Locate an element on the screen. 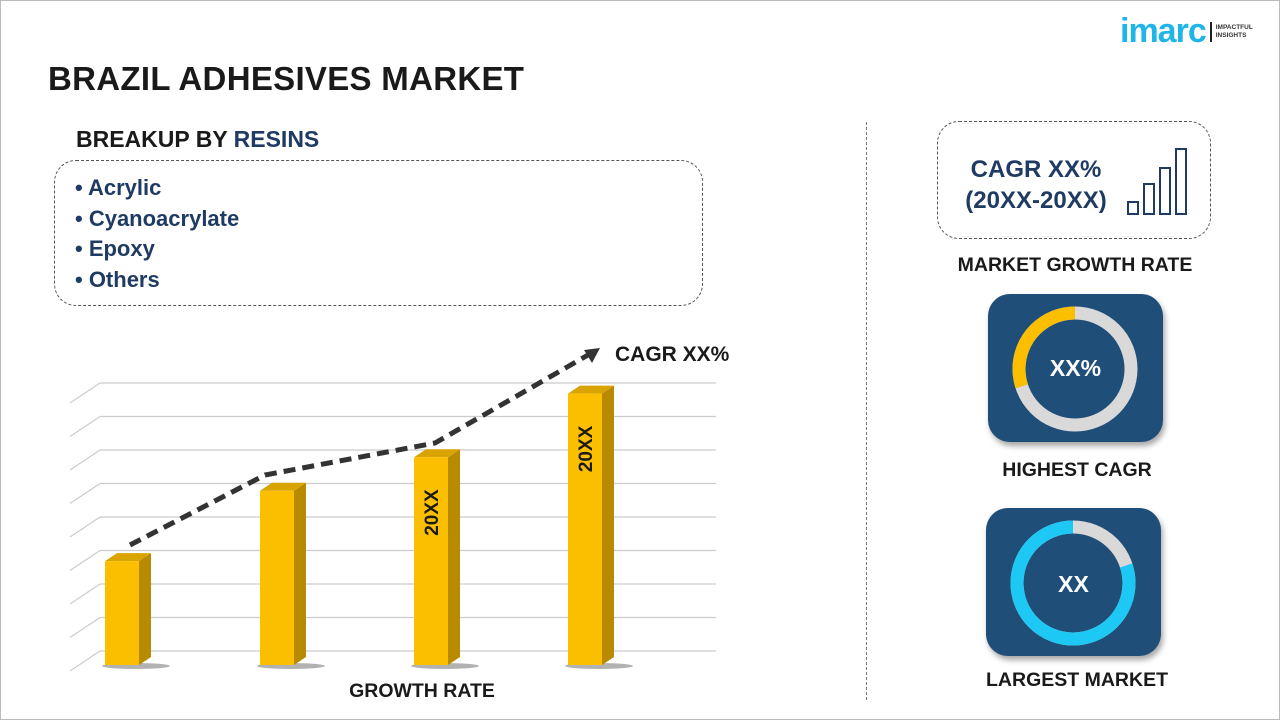 This screenshot has height=720, width=1280. largest-market-ring is located at coordinates (1073, 583).